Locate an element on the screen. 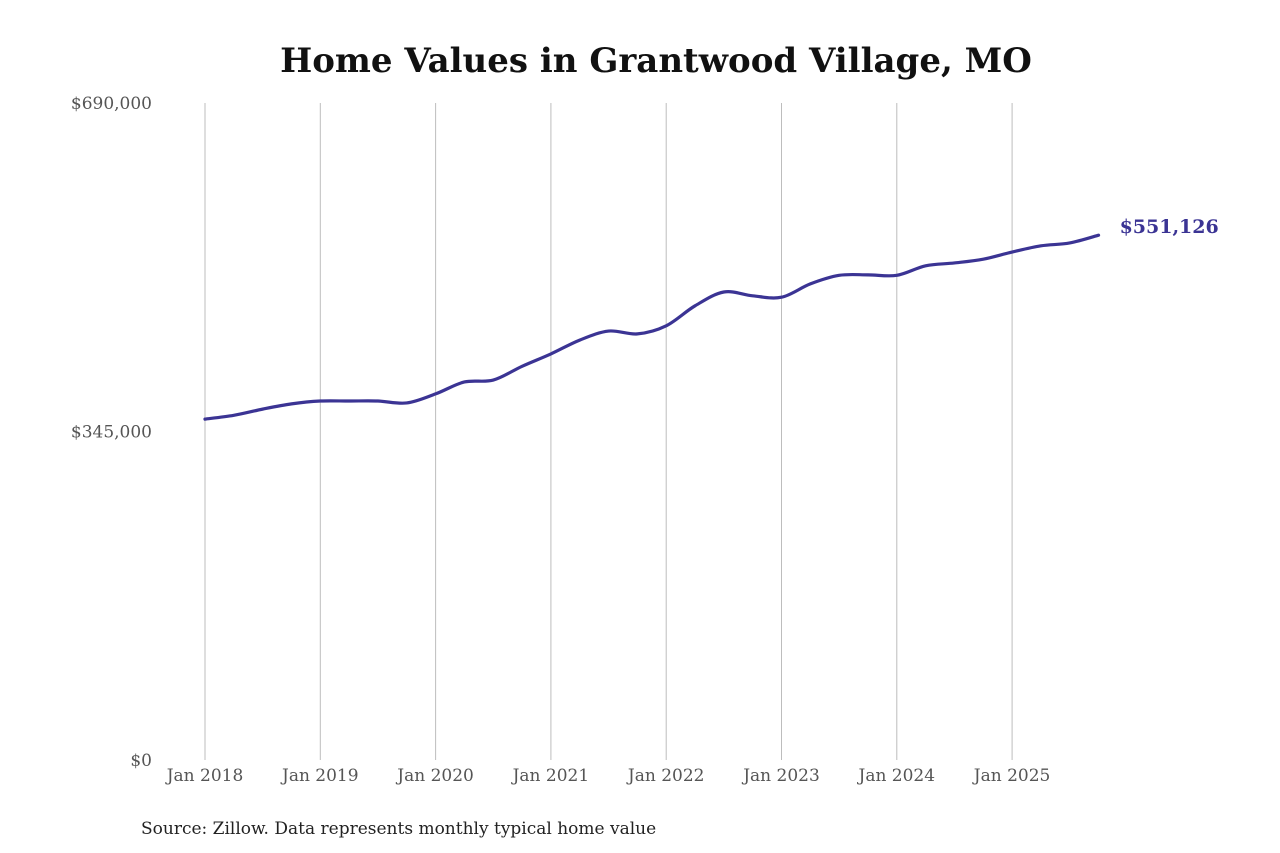 The image size is (1280, 853). chart-title: Home Values in Grantwood Village, MO is located at coordinates (656, 61).